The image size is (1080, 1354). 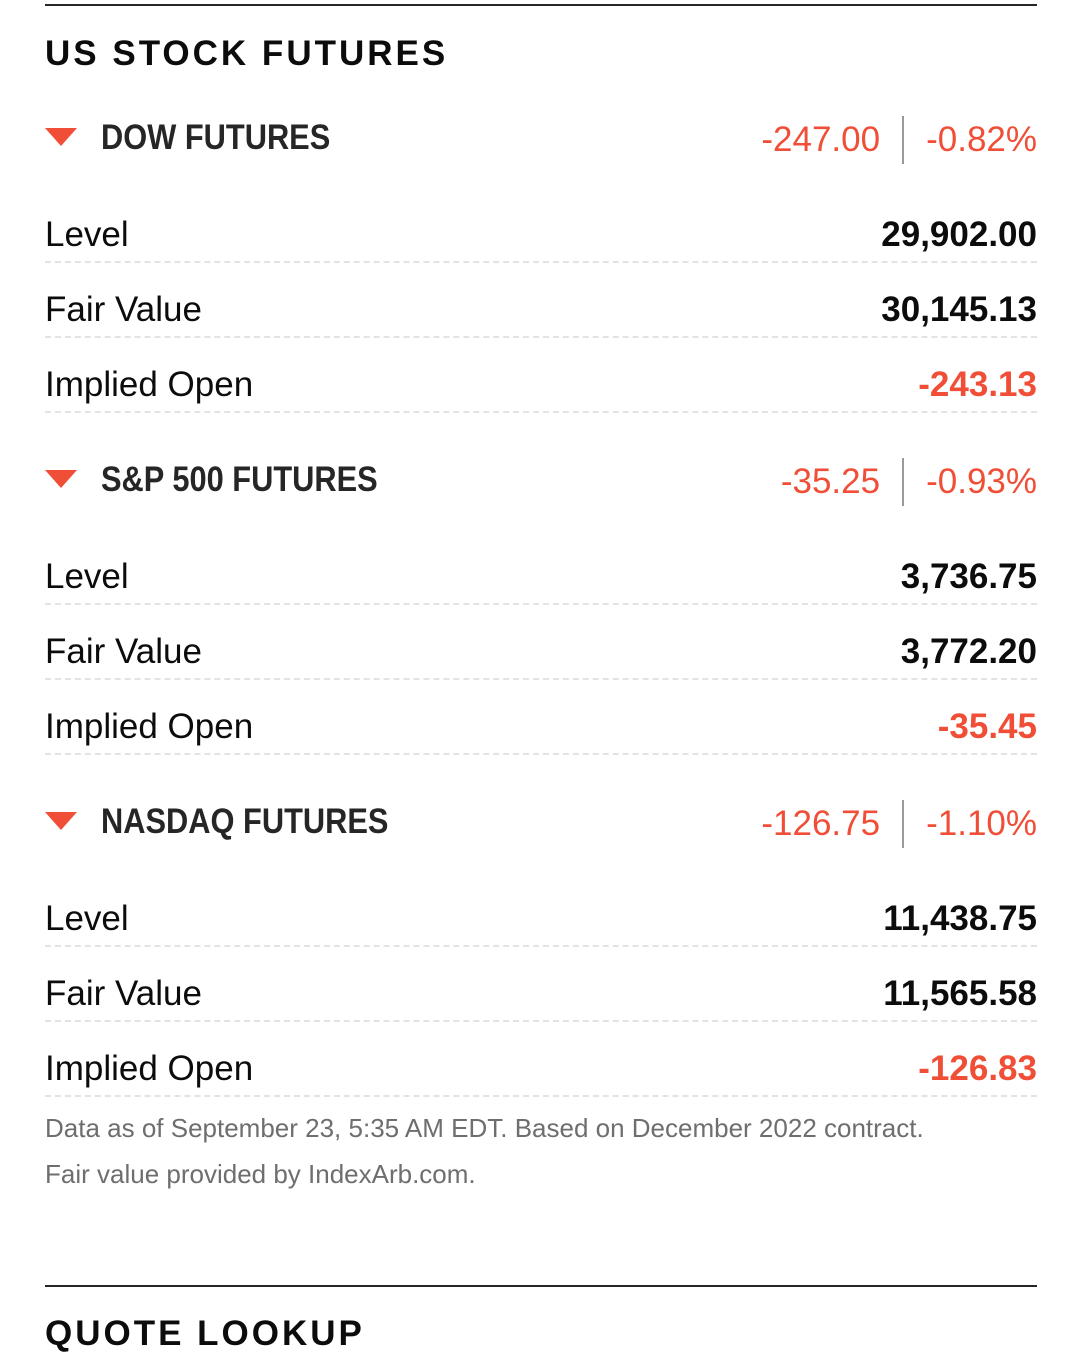 I want to click on change-percent: -0.93%, so click(x=981, y=481).